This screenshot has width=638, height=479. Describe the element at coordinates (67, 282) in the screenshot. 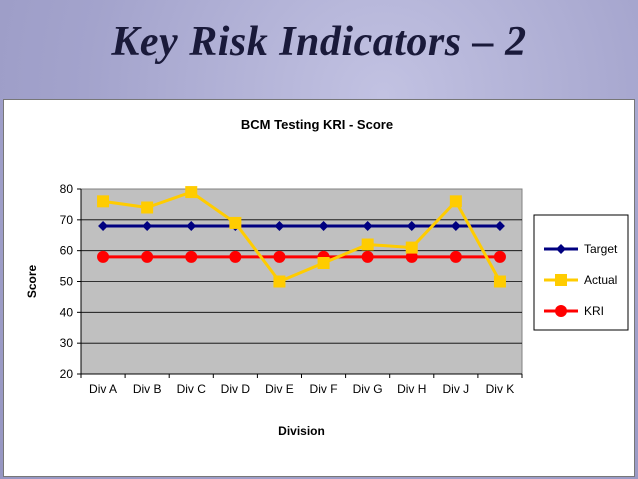

I see `y-tick-label: 50` at that location.